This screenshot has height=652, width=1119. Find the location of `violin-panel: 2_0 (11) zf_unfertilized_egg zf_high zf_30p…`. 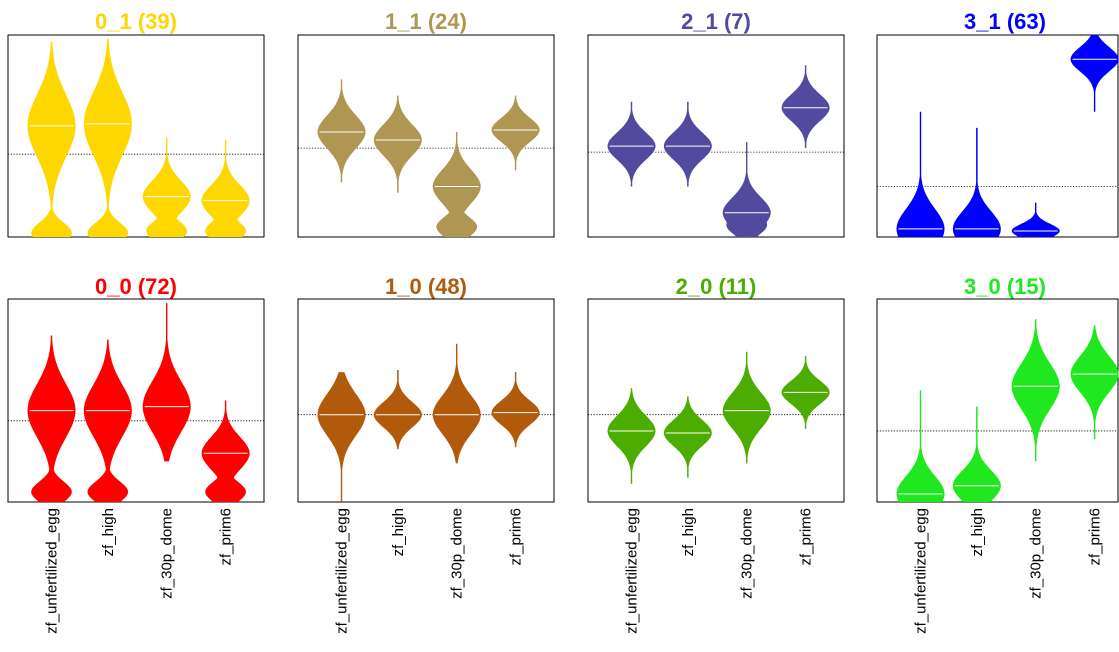

violin-panel: 2_0 (11) zf_unfertilized_egg zf_high zf_30p… is located at coordinates (716, 454).